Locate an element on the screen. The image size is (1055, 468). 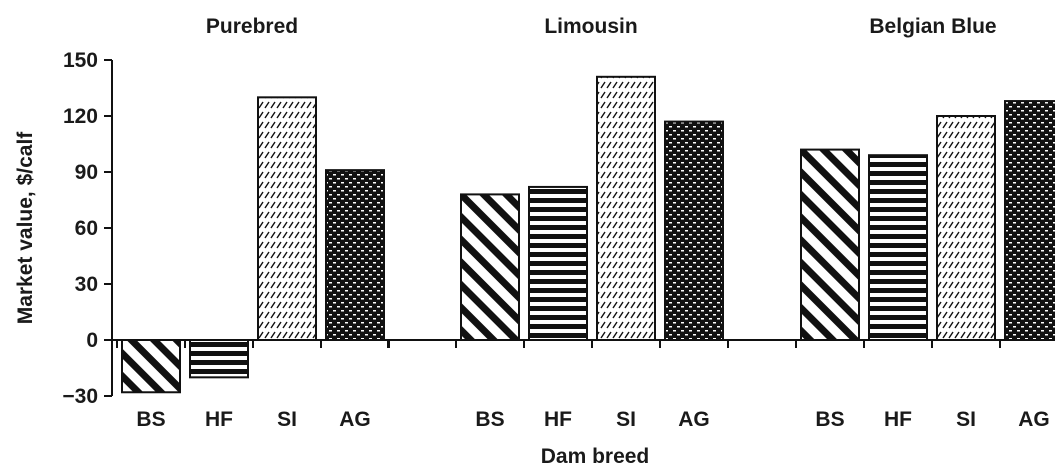
x-axis-title: Dam breed is located at coordinates (595, 456).